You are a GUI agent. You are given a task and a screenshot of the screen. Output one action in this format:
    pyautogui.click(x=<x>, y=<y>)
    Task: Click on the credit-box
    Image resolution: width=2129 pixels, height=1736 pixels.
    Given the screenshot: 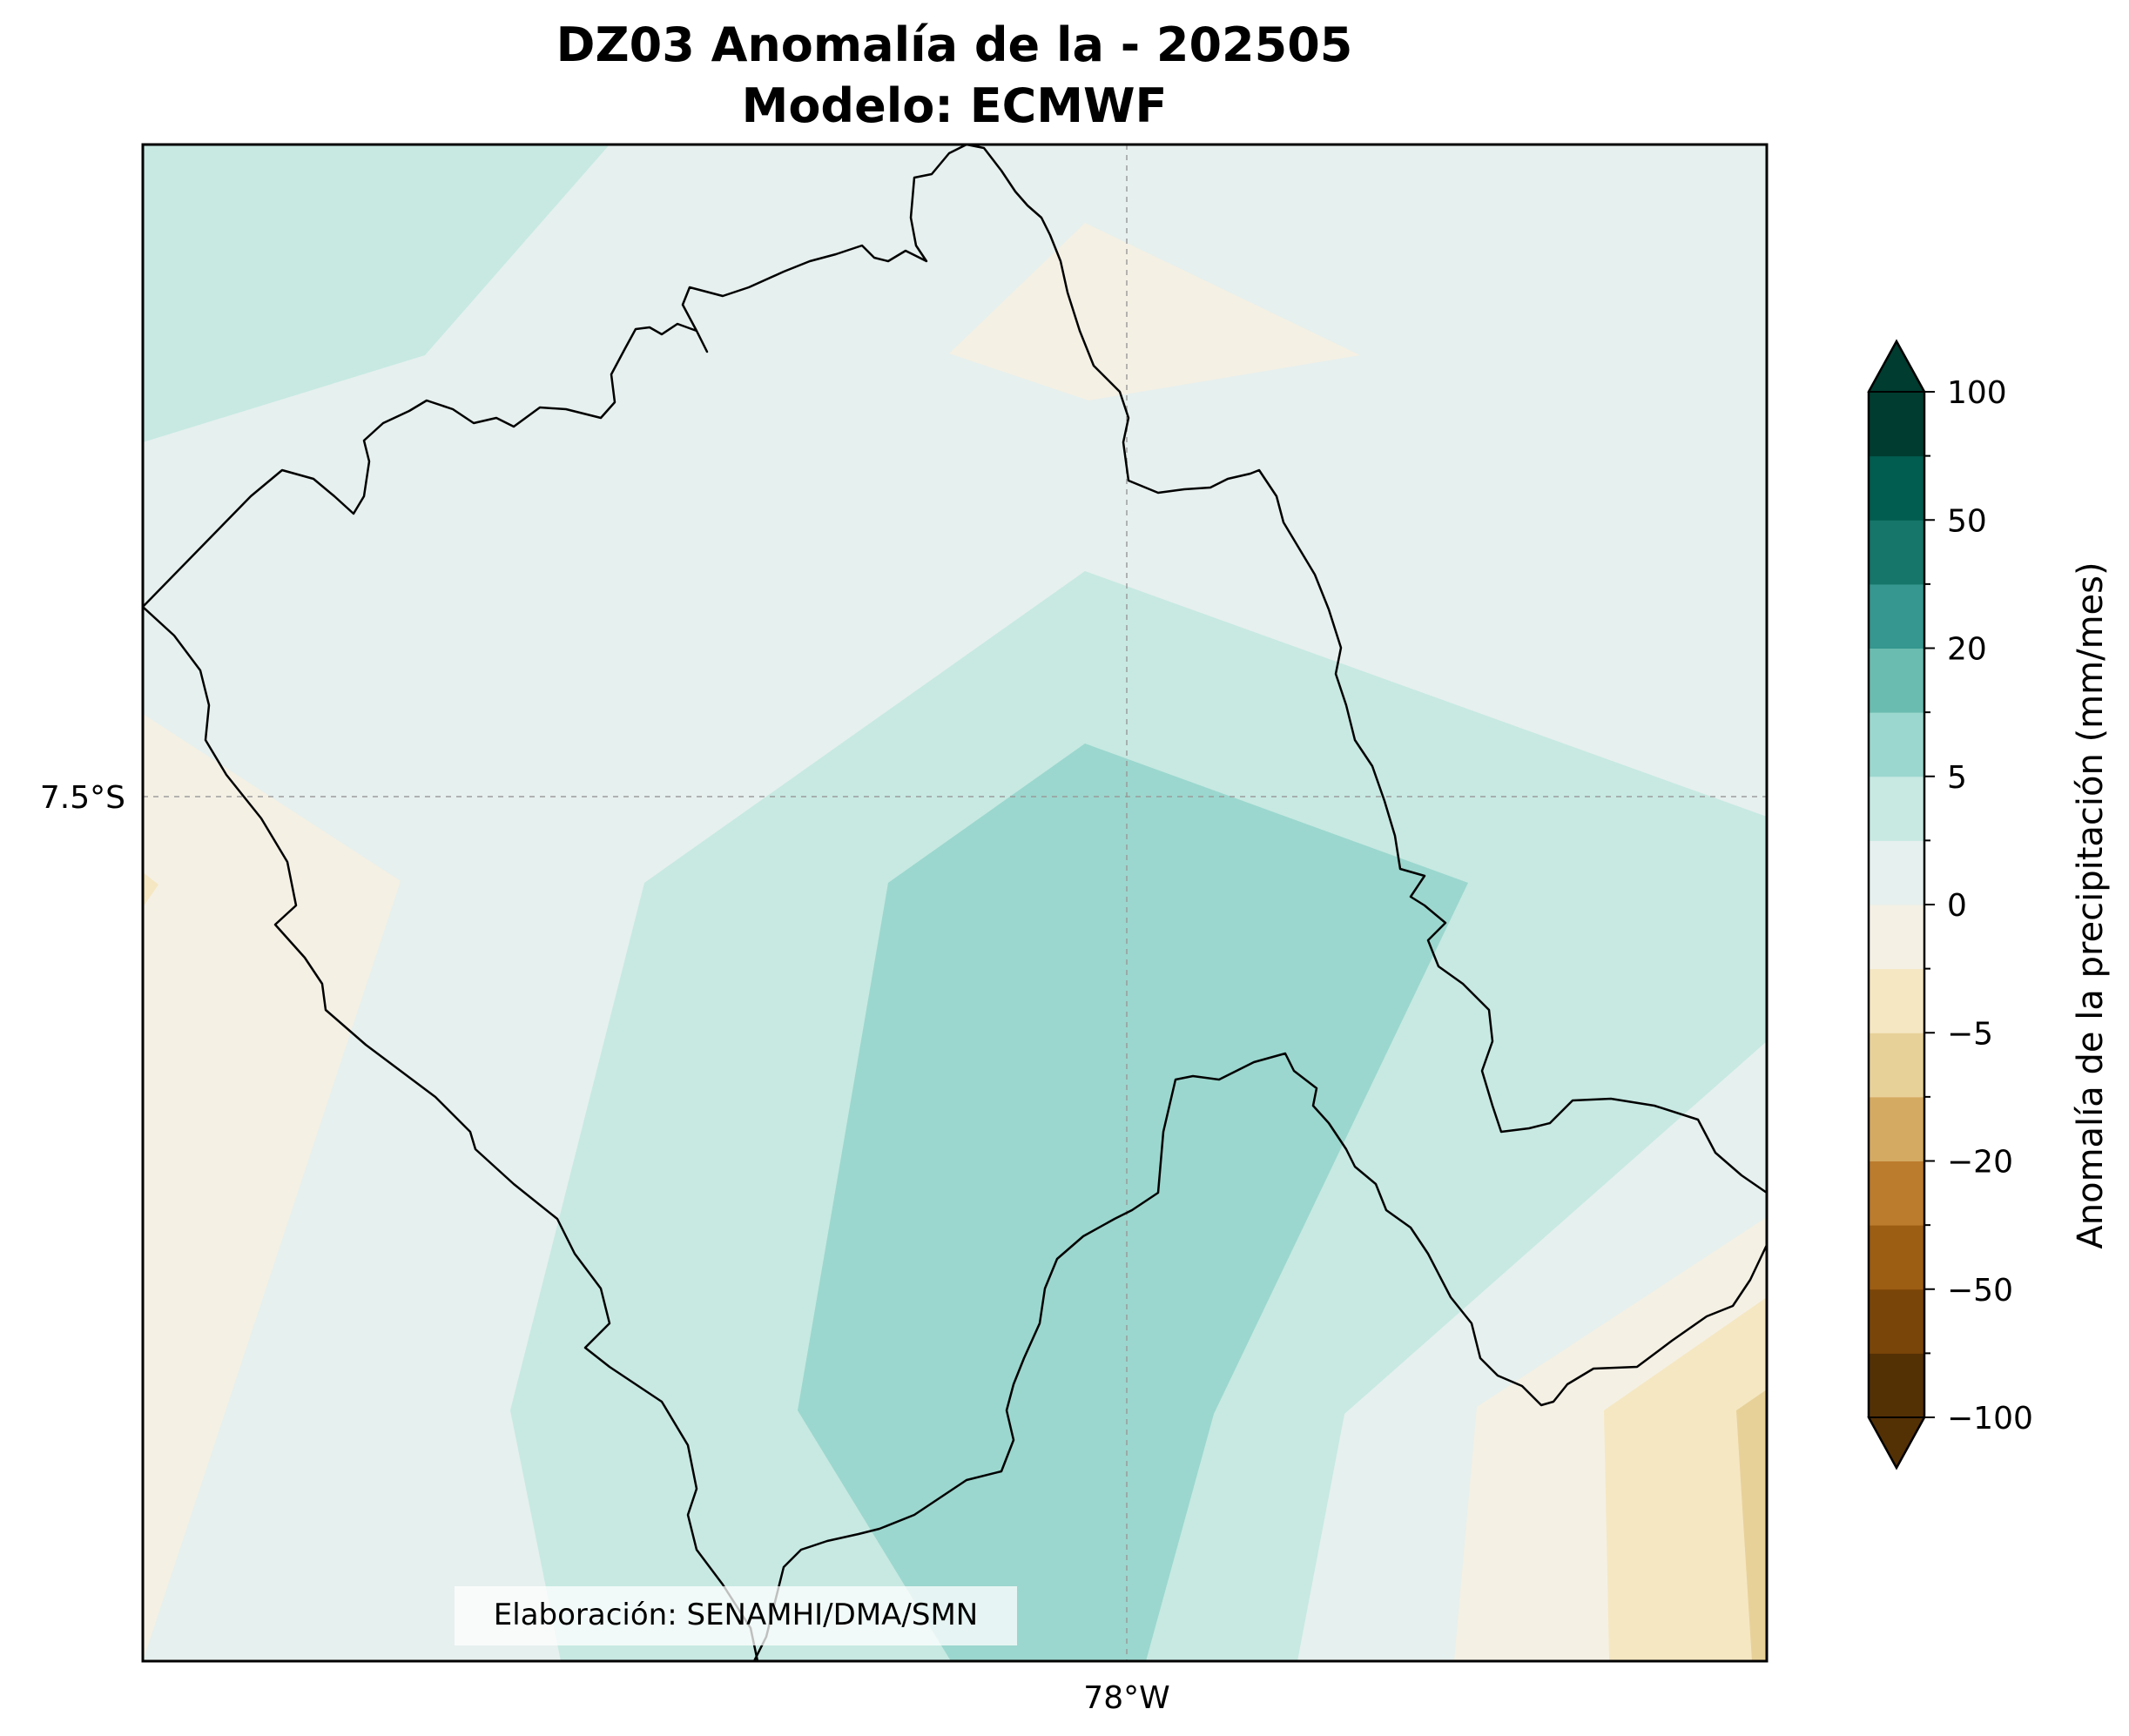 What is the action you would take?
    pyautogui.click(x=736, y=1615)
    